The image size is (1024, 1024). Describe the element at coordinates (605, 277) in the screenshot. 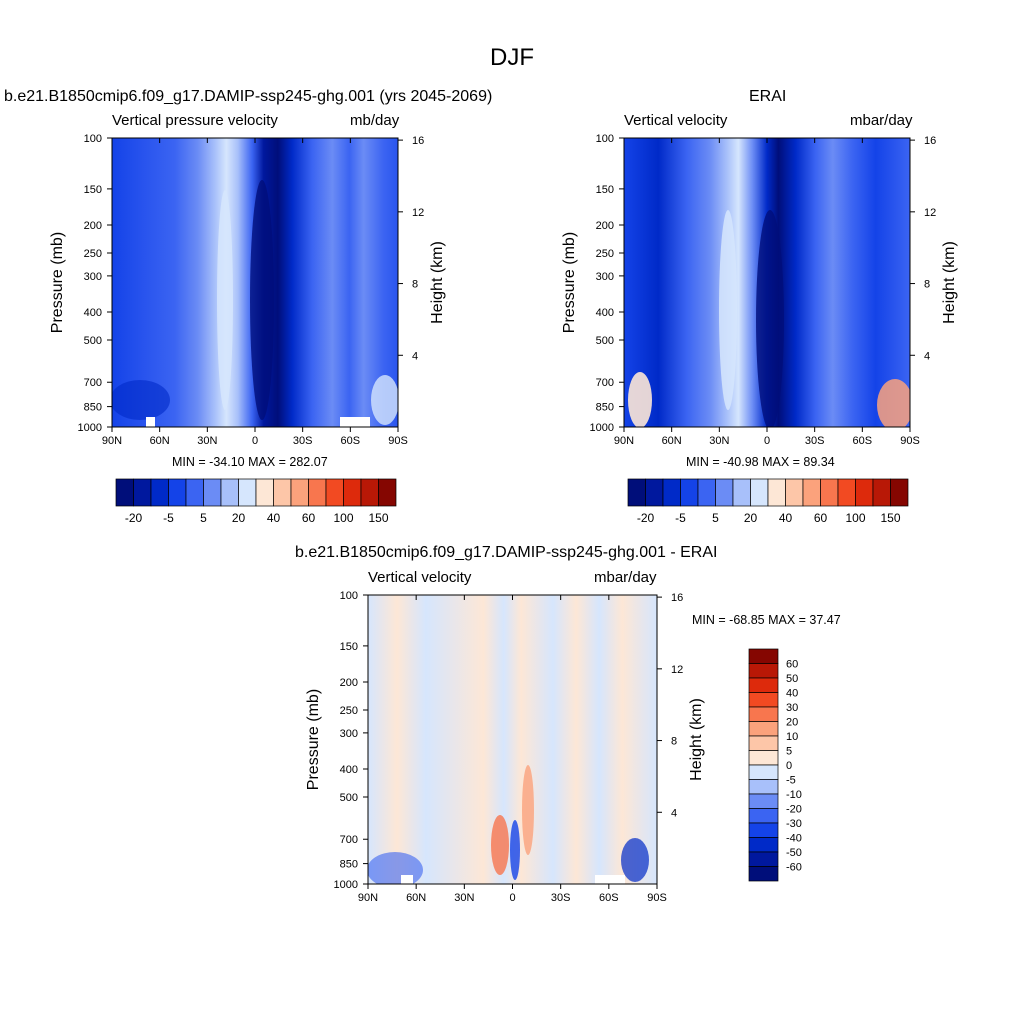

I see `y-tick-label: 300` at that location.